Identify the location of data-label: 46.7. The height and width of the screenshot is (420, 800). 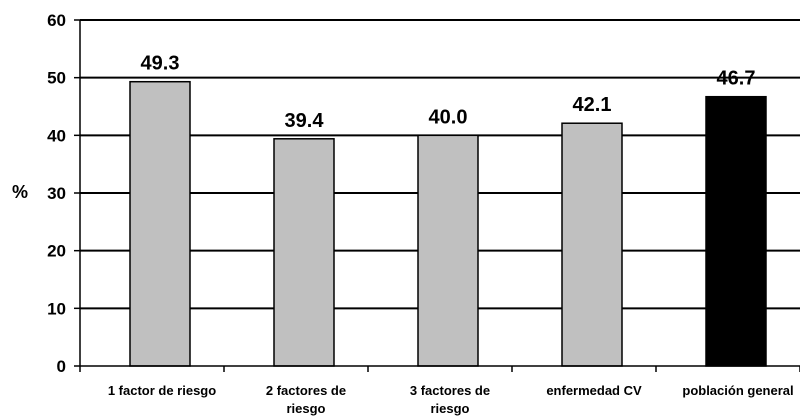
(736, 79).